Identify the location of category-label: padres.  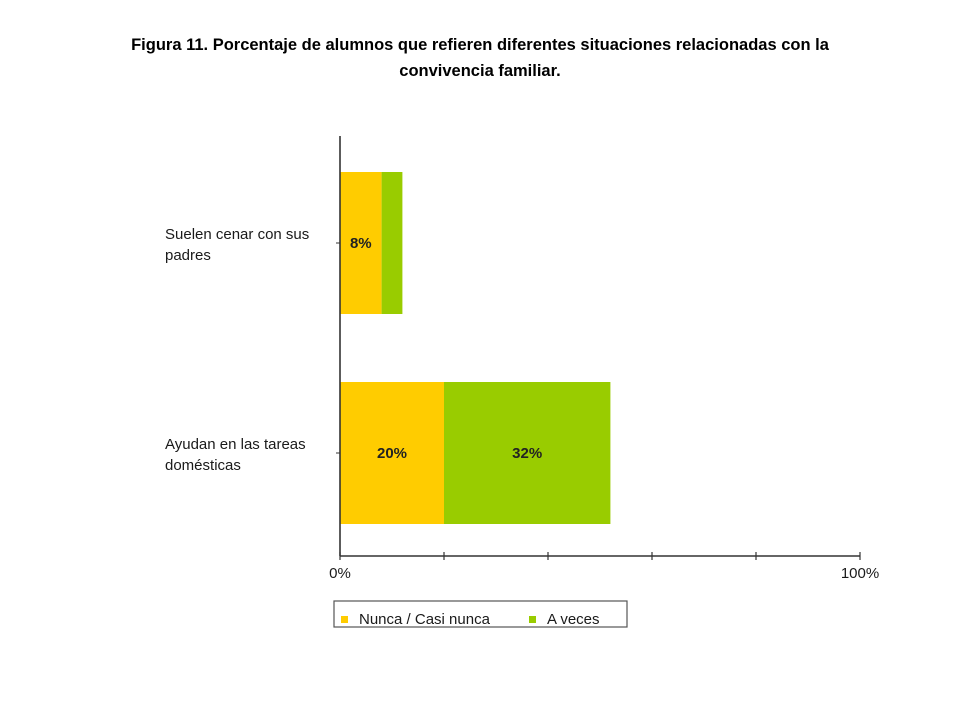
(188, 255).